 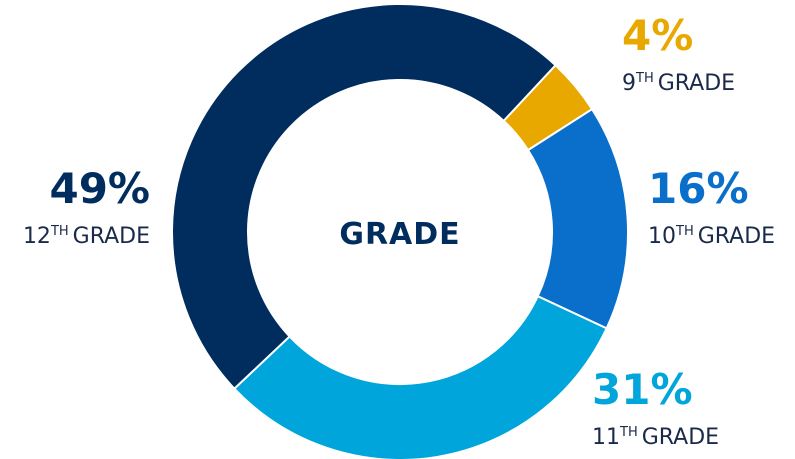 I want to click on category-label: 11TH GRADE, so click(x=655, y=437).